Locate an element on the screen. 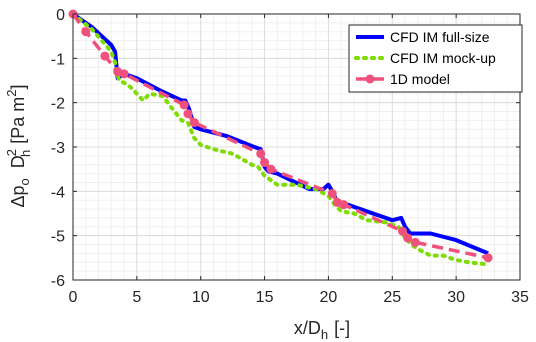  x-axis-label-main: x/D is located at coordinates (307, 328).